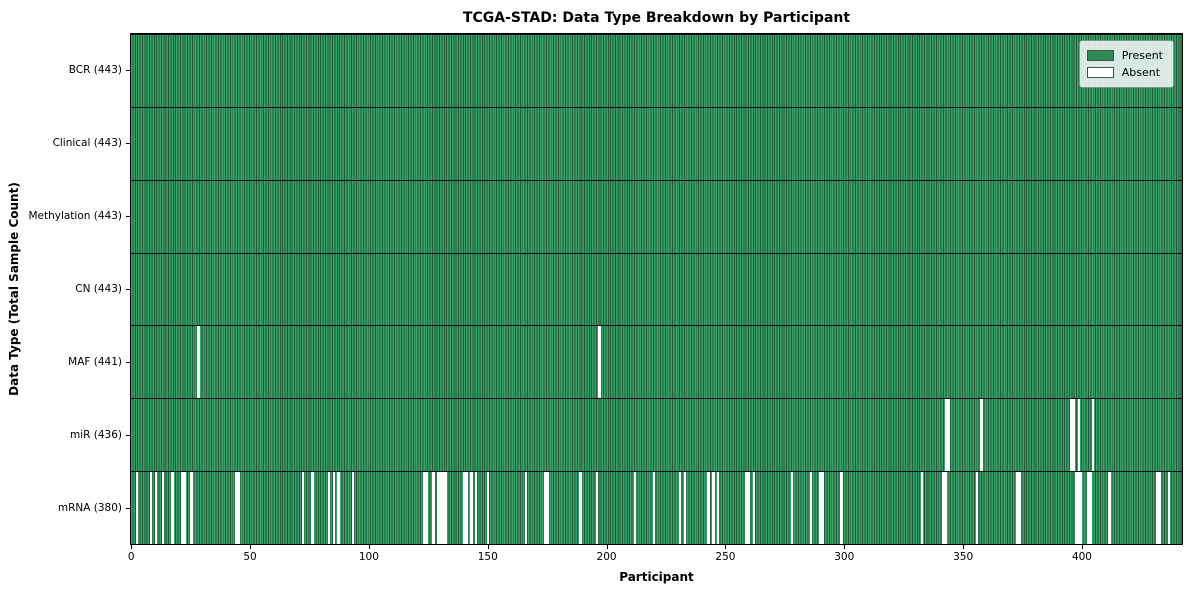  Describe the element at coordinates (95, 435) in the screenshot. I see `y-tick-label: miR (436)` at that location.